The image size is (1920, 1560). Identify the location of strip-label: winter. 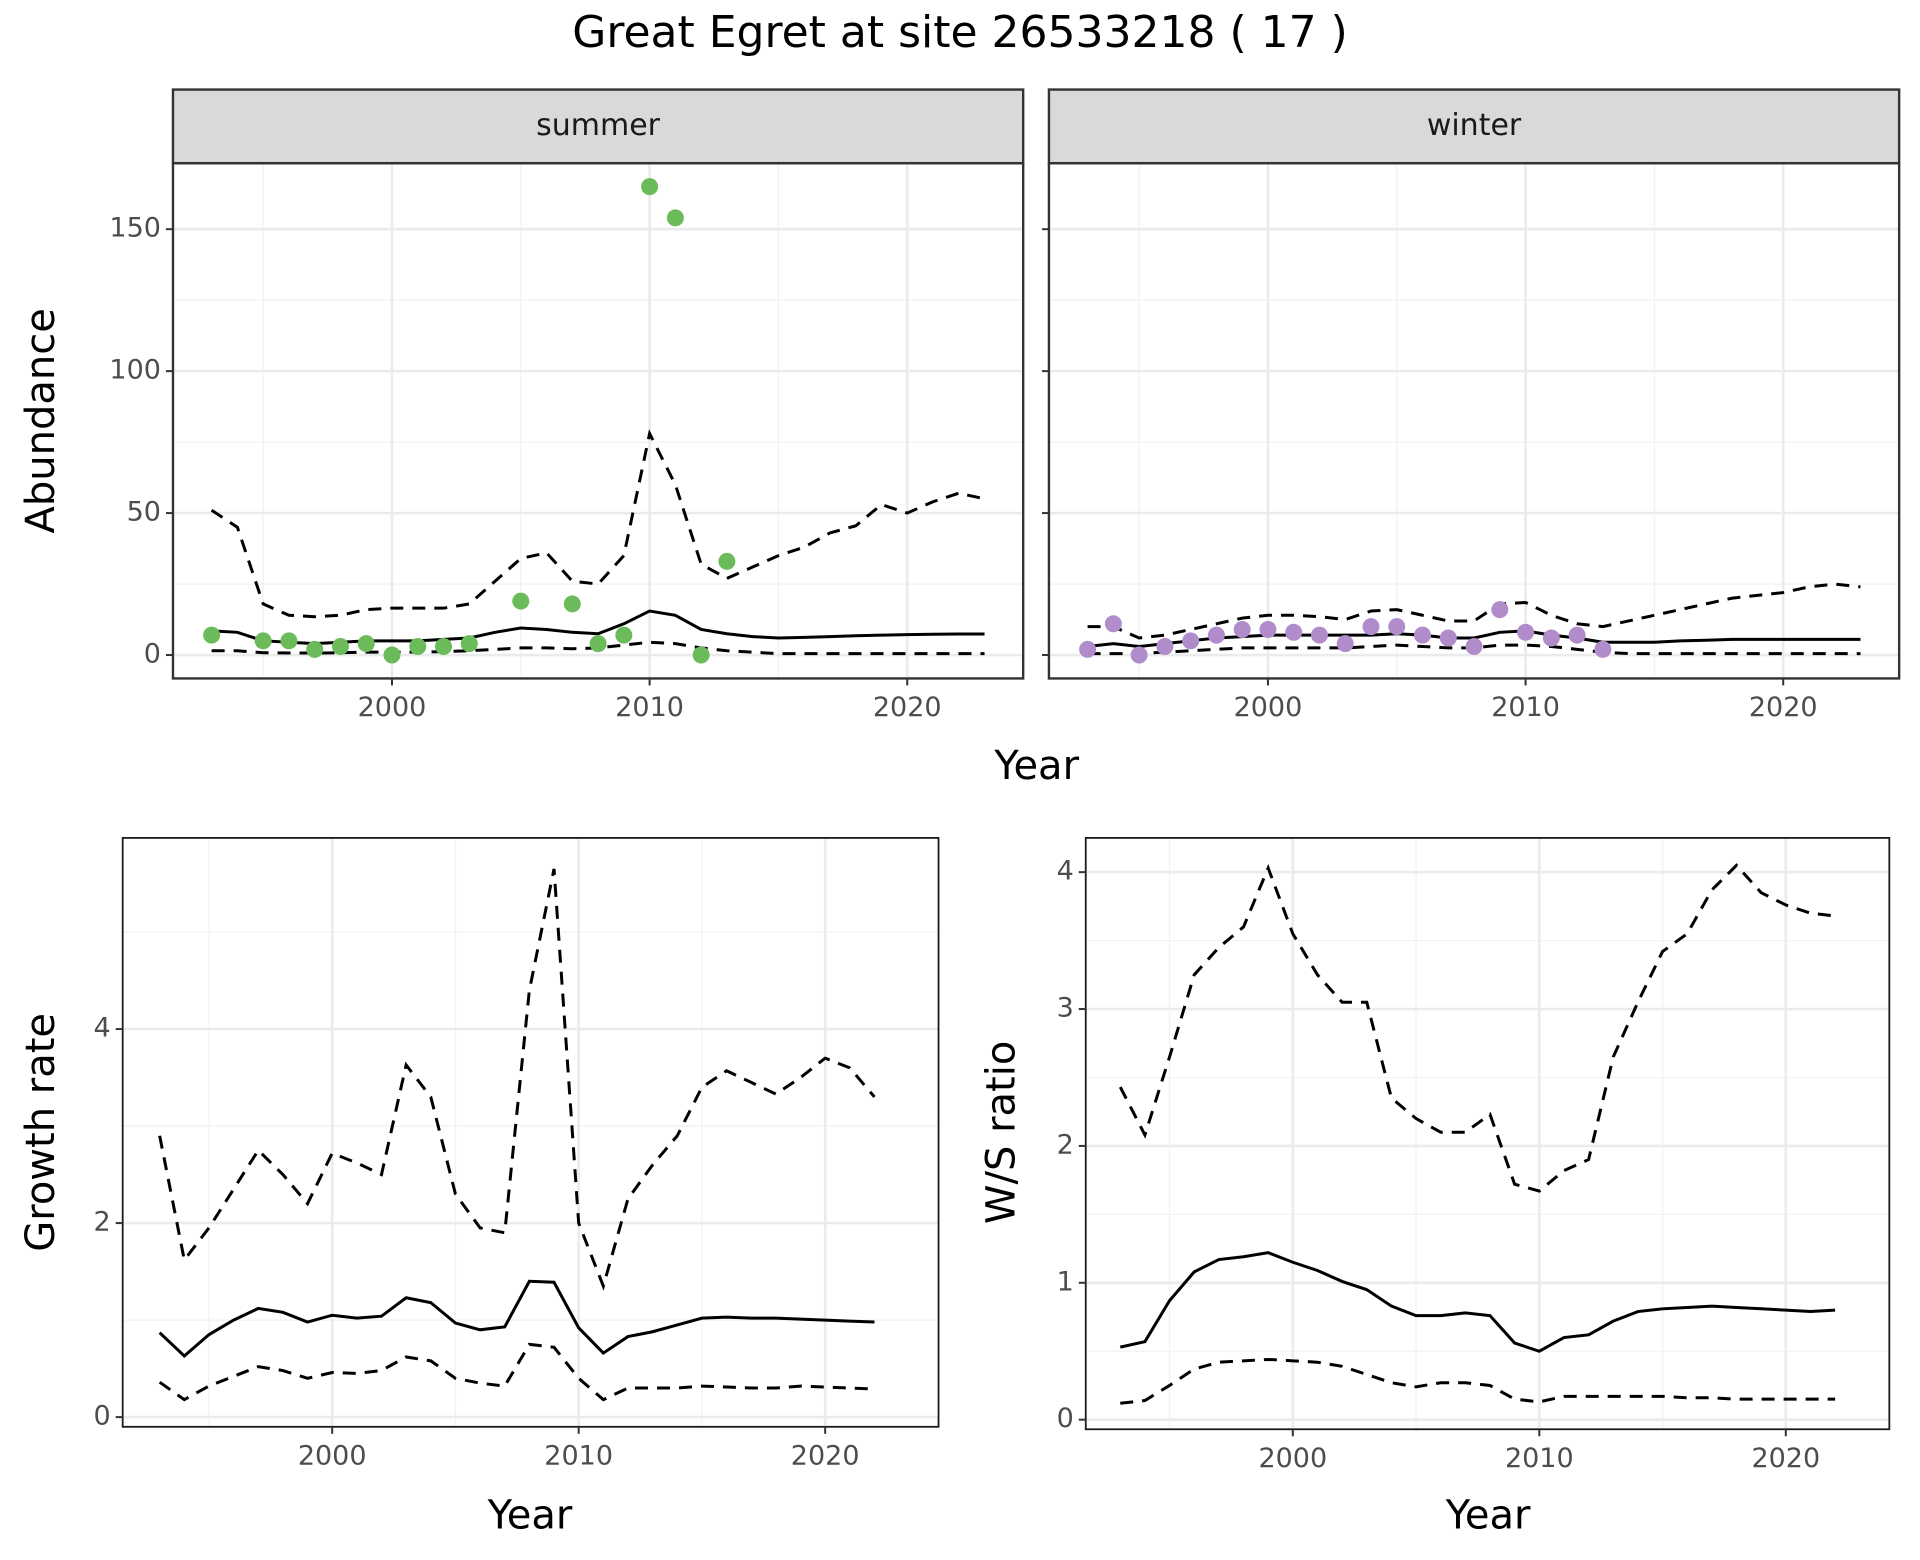
(1474, 125).